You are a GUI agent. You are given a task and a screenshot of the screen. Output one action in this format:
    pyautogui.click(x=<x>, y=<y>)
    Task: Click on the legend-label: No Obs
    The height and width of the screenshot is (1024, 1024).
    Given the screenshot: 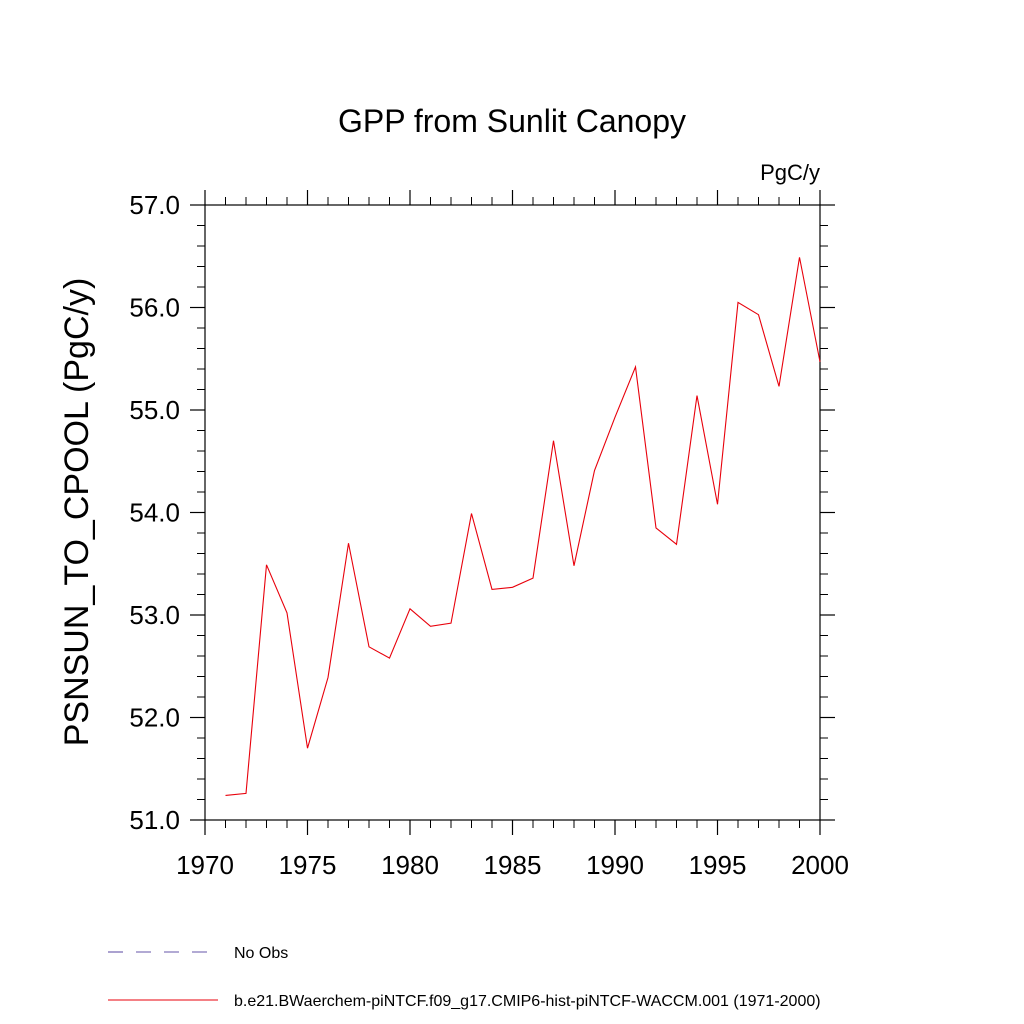 What is the action you would take?
    pyautogui.click(x=261, y=953)
    